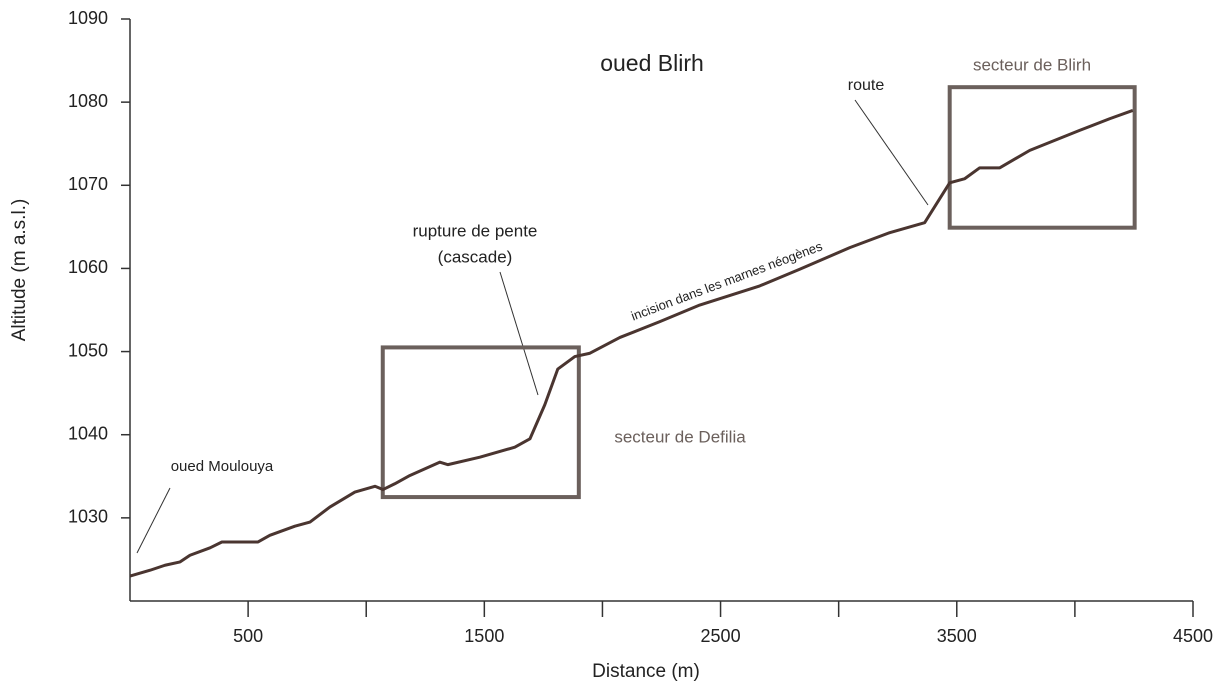 The width and height of the screenshot is (1227, 686). Describe the element at coordinates (484, 636) in the screenshot. I see `x-tick-label: 1500` at that location.